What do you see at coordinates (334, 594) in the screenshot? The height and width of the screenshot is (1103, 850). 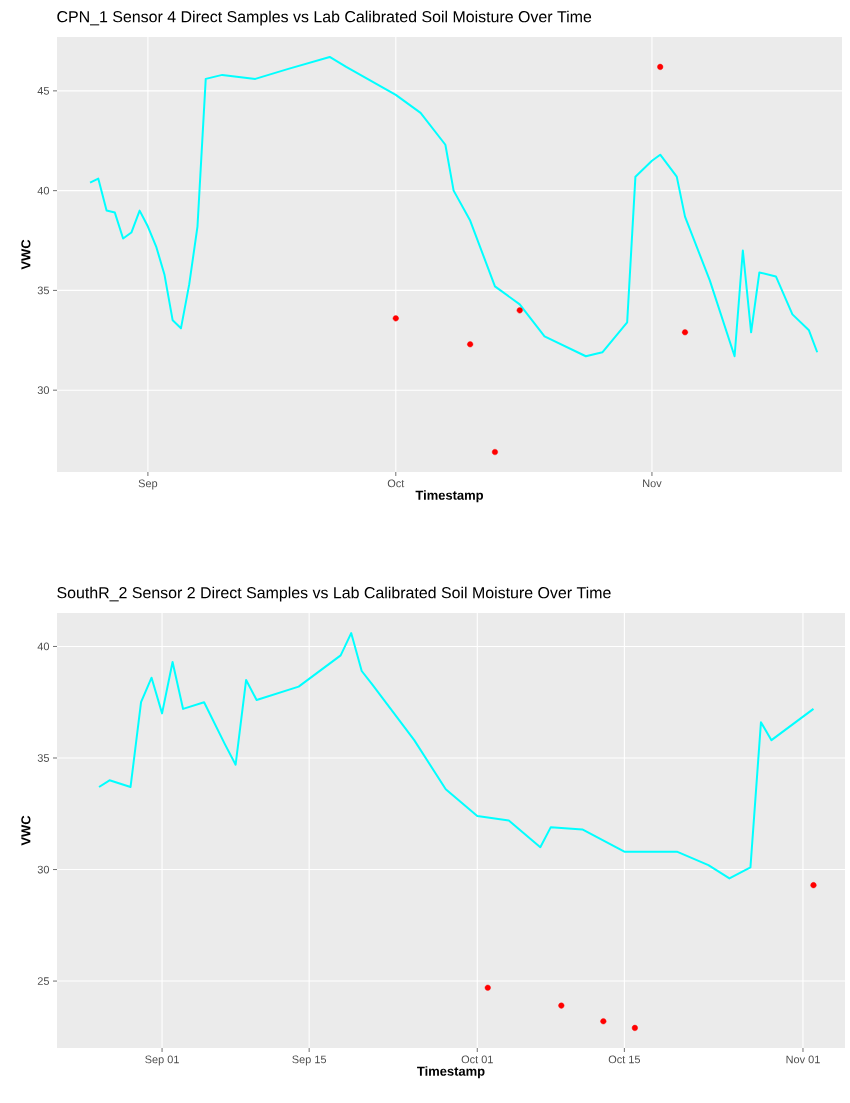 I see `chart-title: SouthR_2 Sensor 2 Direct Samples vs Lab Calibrated Soil Moisture Over Time` at bounding box center [334, 594].